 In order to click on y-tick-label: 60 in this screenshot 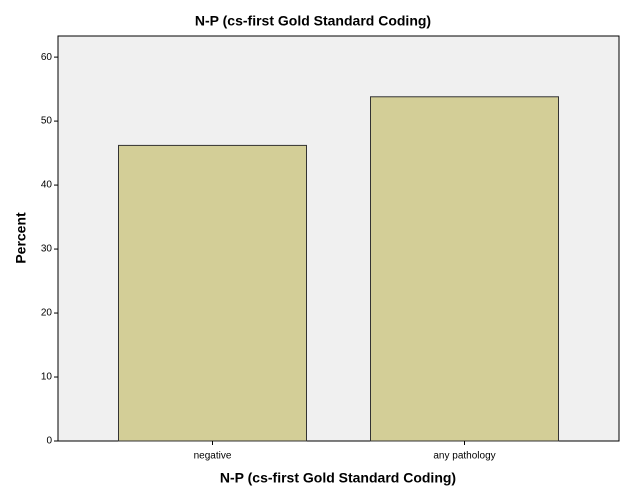, I will do `click(47, 57)`.